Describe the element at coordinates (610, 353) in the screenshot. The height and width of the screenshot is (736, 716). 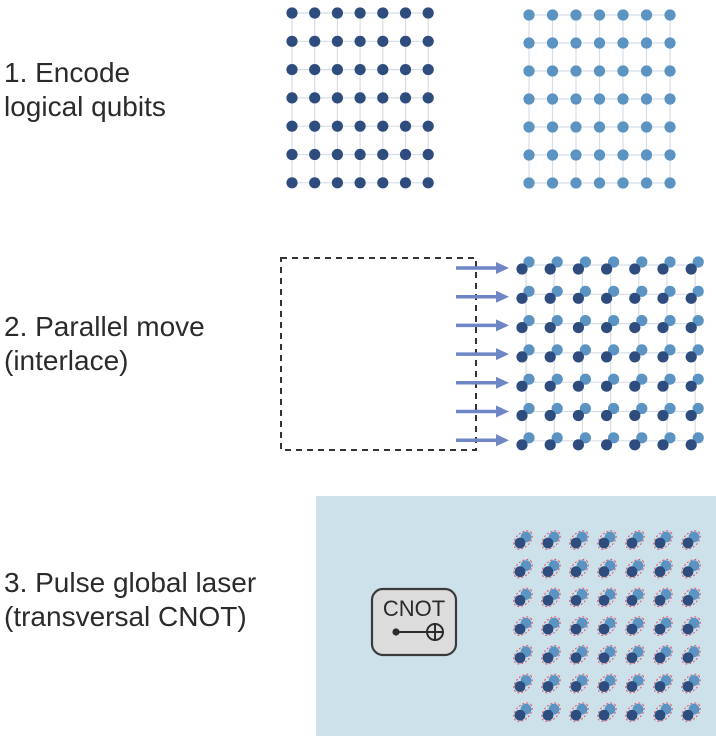
I see `step-2-interlaced-array` at that location.